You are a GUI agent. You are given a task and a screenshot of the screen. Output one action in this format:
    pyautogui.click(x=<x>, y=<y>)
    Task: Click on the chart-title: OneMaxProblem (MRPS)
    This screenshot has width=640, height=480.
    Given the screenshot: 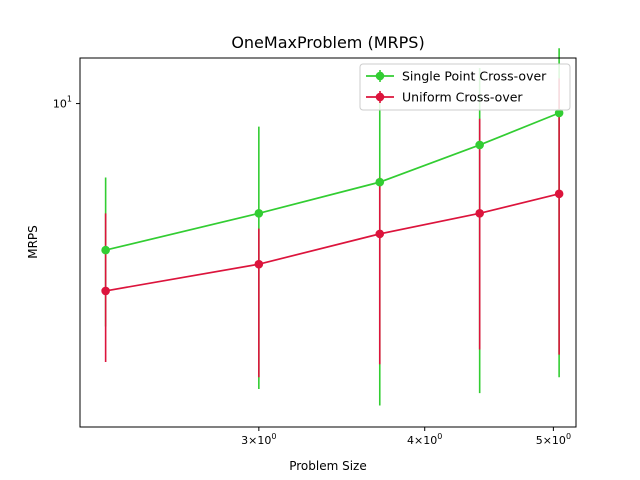 What is the action you would take?
    pyautogui.click(x=327, y=42)
    